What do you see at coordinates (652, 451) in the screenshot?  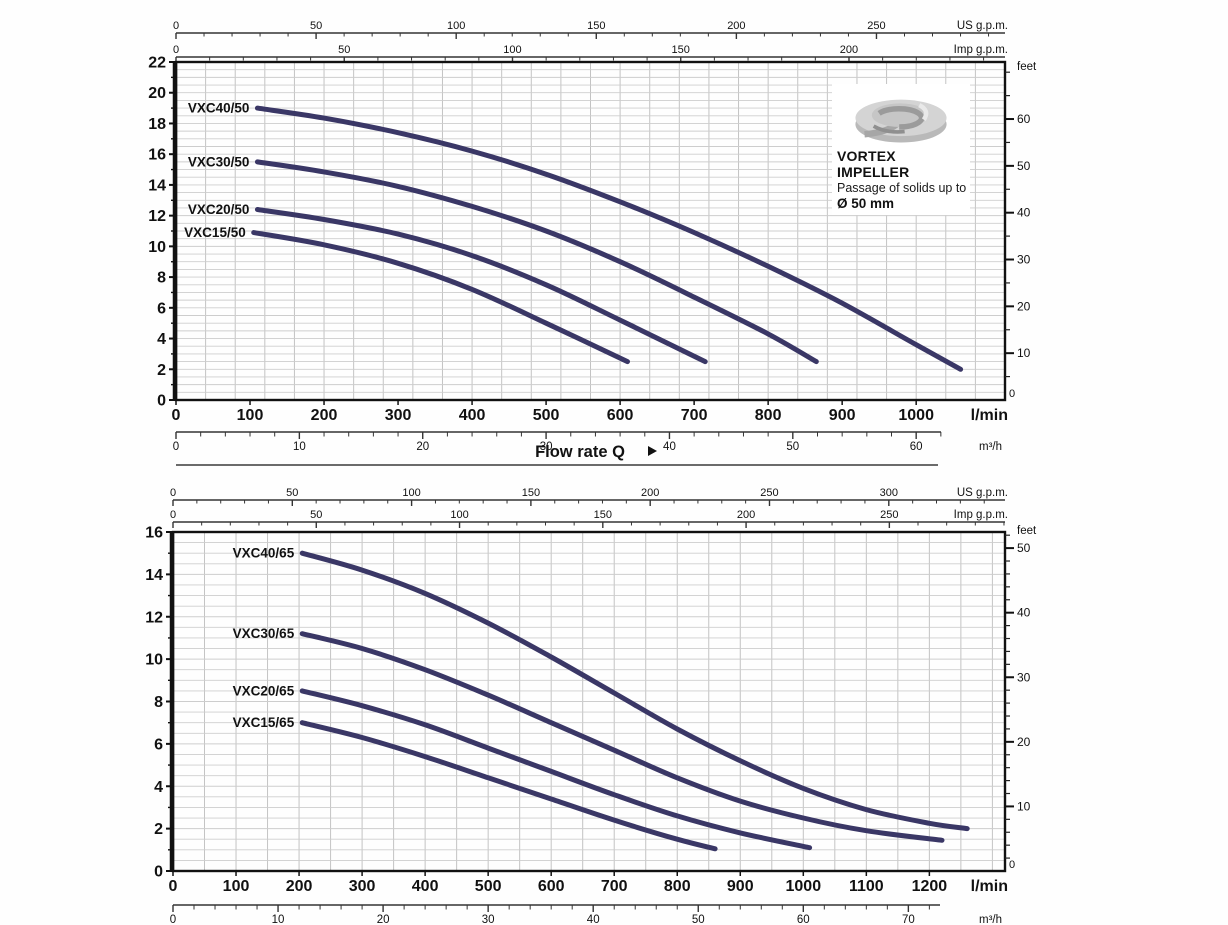 I see `flow-rate-arrow-icon` at bounding box center [652, 451].